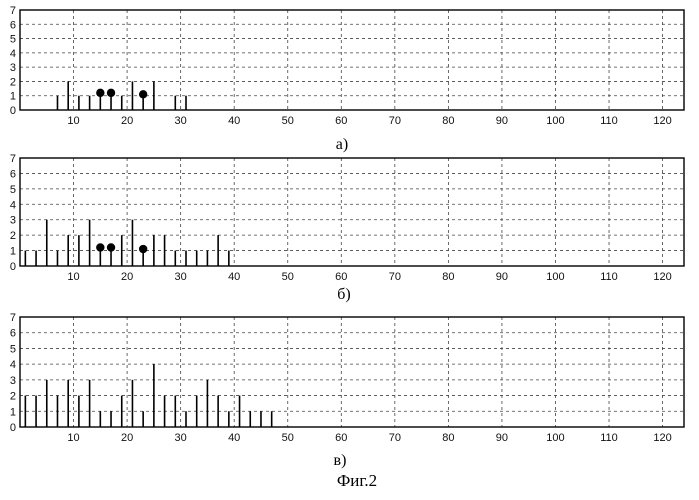 The height and width of the screenshot is (500, 699). Describe the element at coordinates (13, 252) in the screenshot. I see `y-tick-label-b-1: 1` at that location.